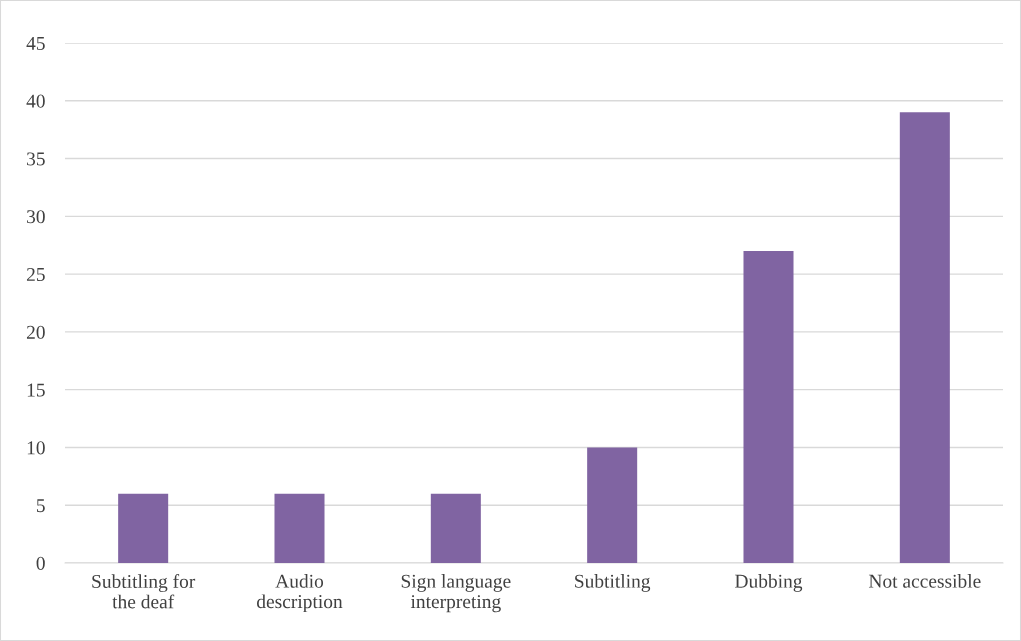  What do you see at coordinates (35, 332) in the screenshot?
I see `y-tick-label: 20` at bounding box center [35, 332].